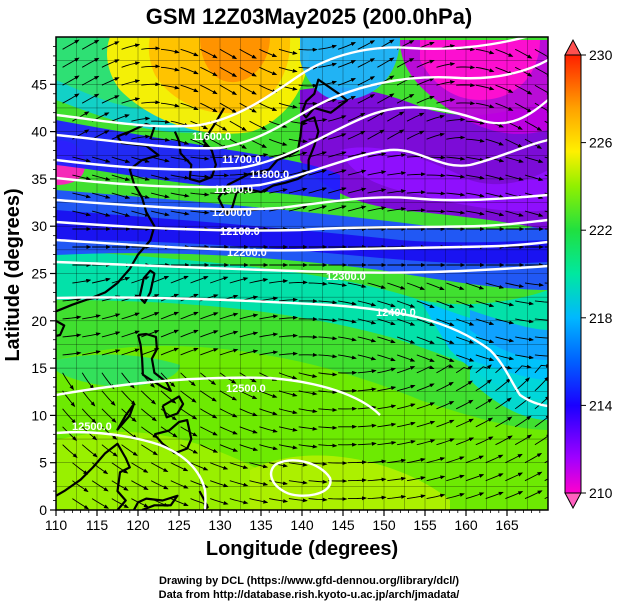  Describe the element at coordinates (39, 368) in the screenshot. I see `y-tick-label: 15` at that location.